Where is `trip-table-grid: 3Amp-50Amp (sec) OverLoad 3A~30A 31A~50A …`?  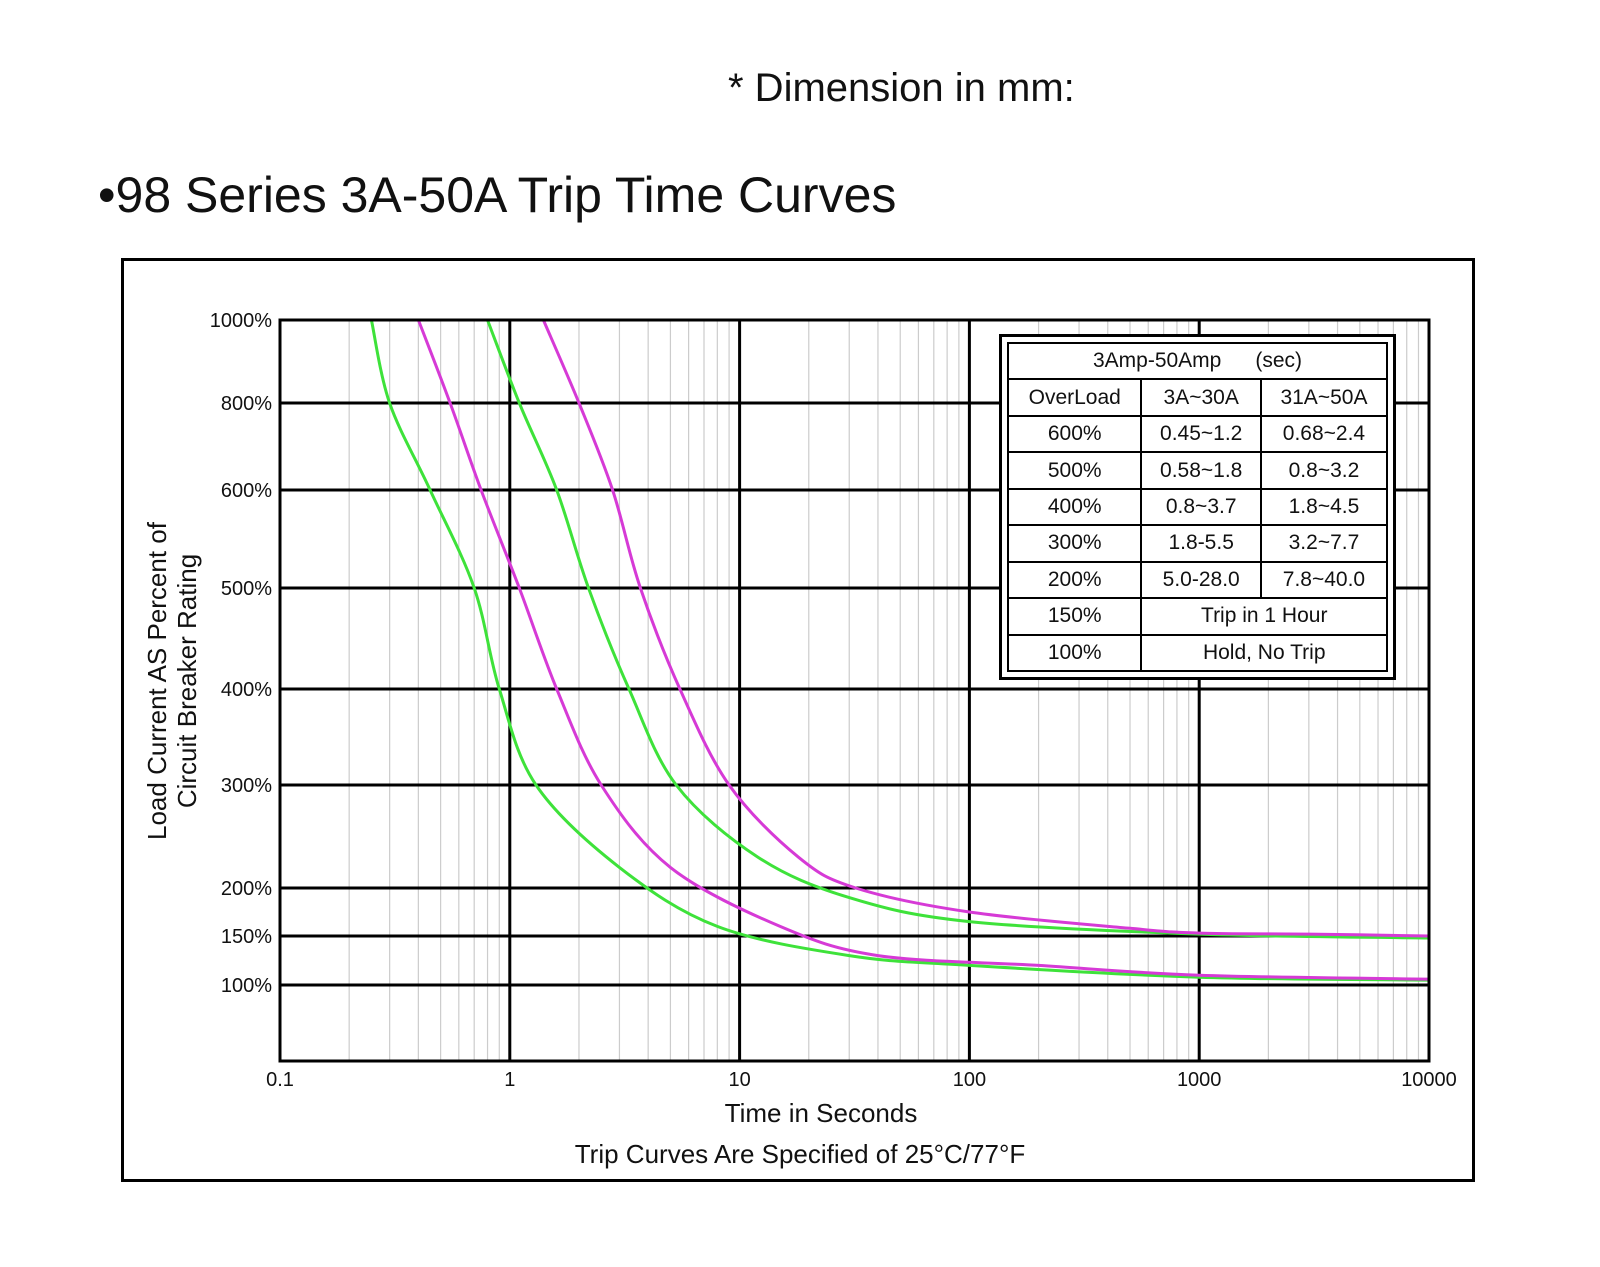 trip-table-grid: 3Amp-50Amp (sec) OverLoad 3A~30A 31A~50A … is located at coordinates (1197, 506).